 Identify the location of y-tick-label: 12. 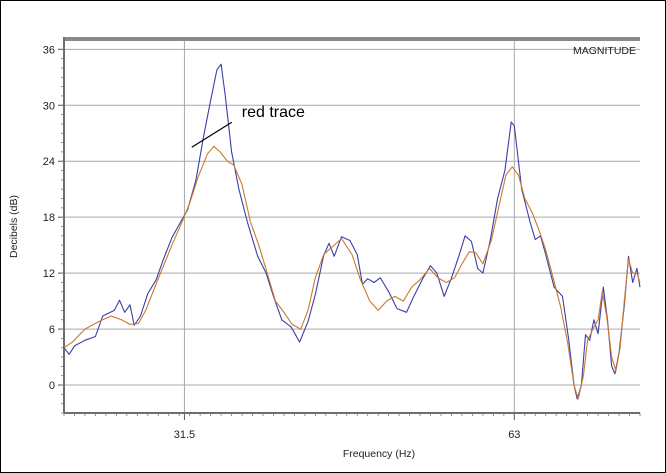
(49, 274).